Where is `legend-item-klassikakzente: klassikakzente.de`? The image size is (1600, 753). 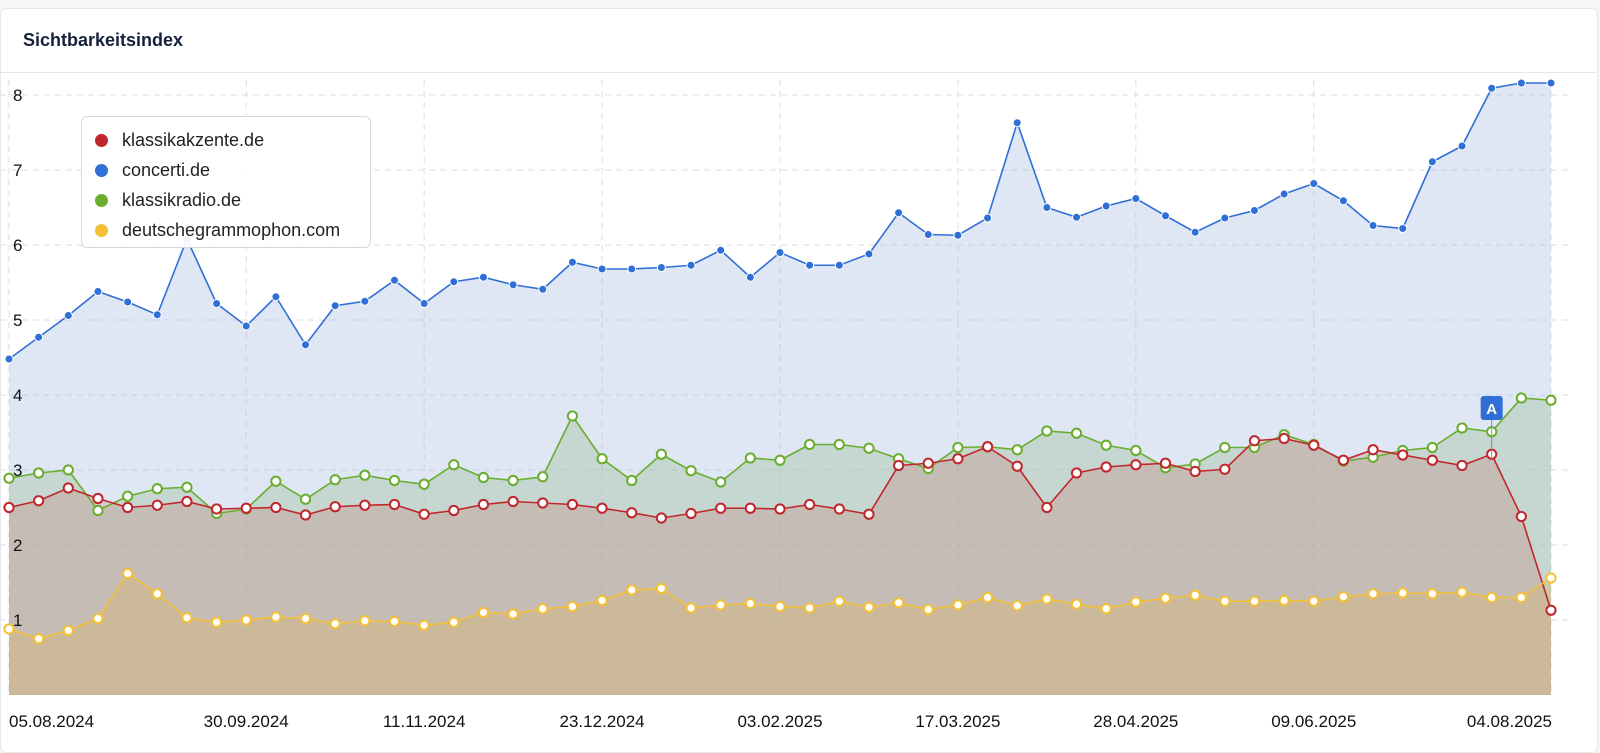
legend-item-klassikakzente: klassikakzente.de is located at coordinates (232, 140).